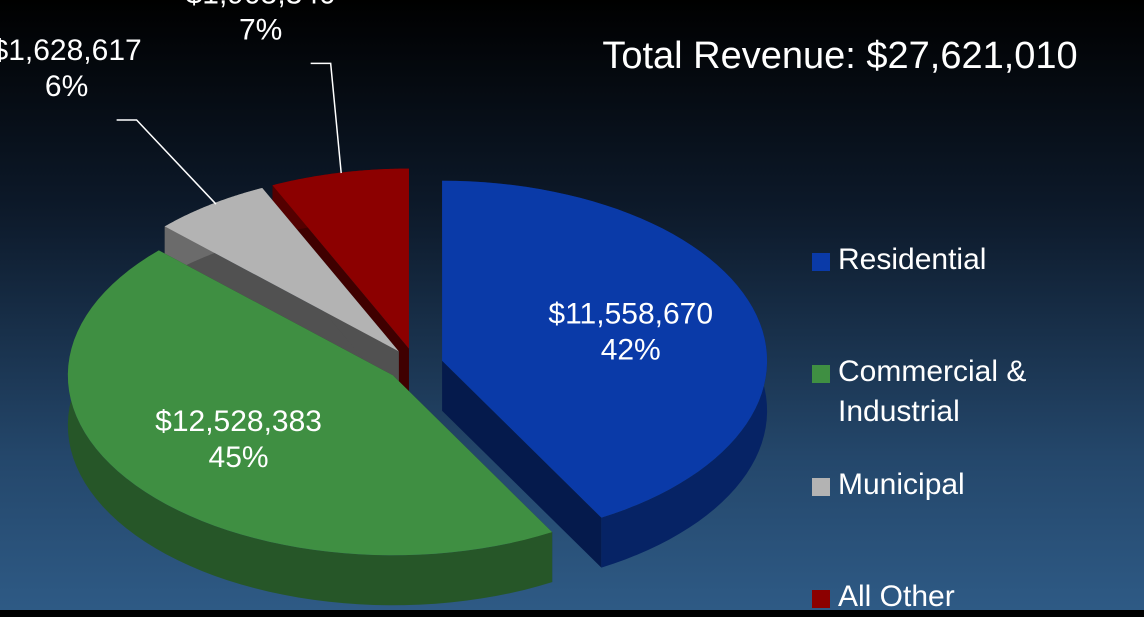 This screenshot has width=1144, height=617. What do you see at coordinates (239, 457) in the screenshot?
I see `percent-label: 45%` at bounding box center [239, 457].